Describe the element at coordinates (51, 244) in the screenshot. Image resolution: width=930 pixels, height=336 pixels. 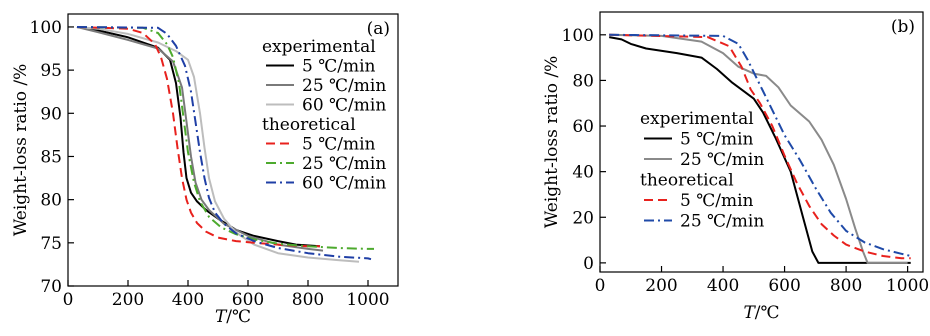
I see `y-tick-label: 75` at that location.